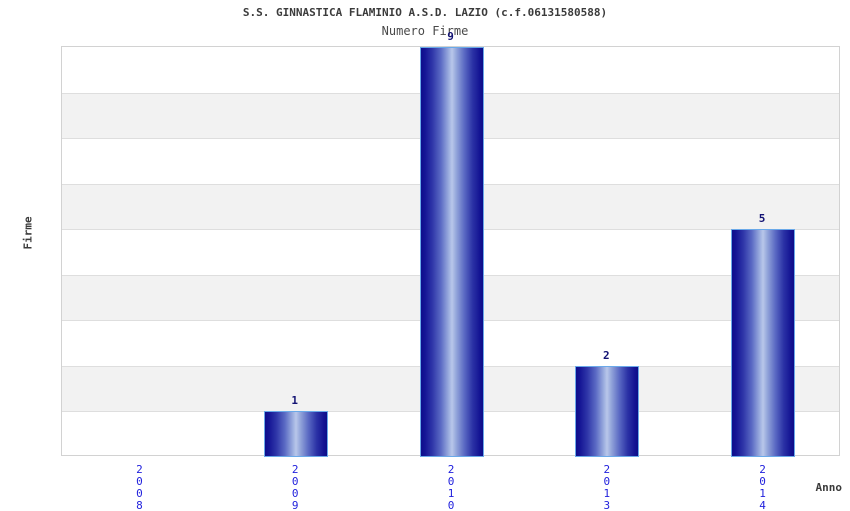  I want to click on x-tick-label: 2009, so click(295, 487).